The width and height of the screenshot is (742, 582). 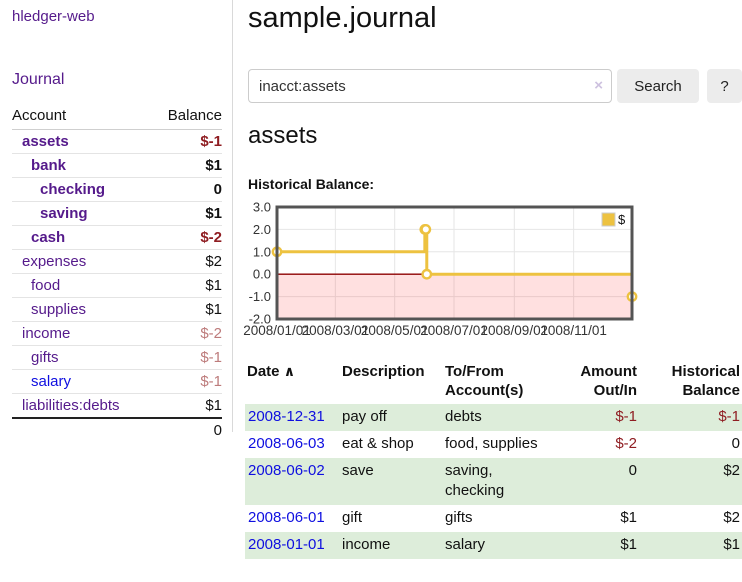 I want to click on register-row: 2008-01-01 income salary $1 $1, so click(x=493, y=545).